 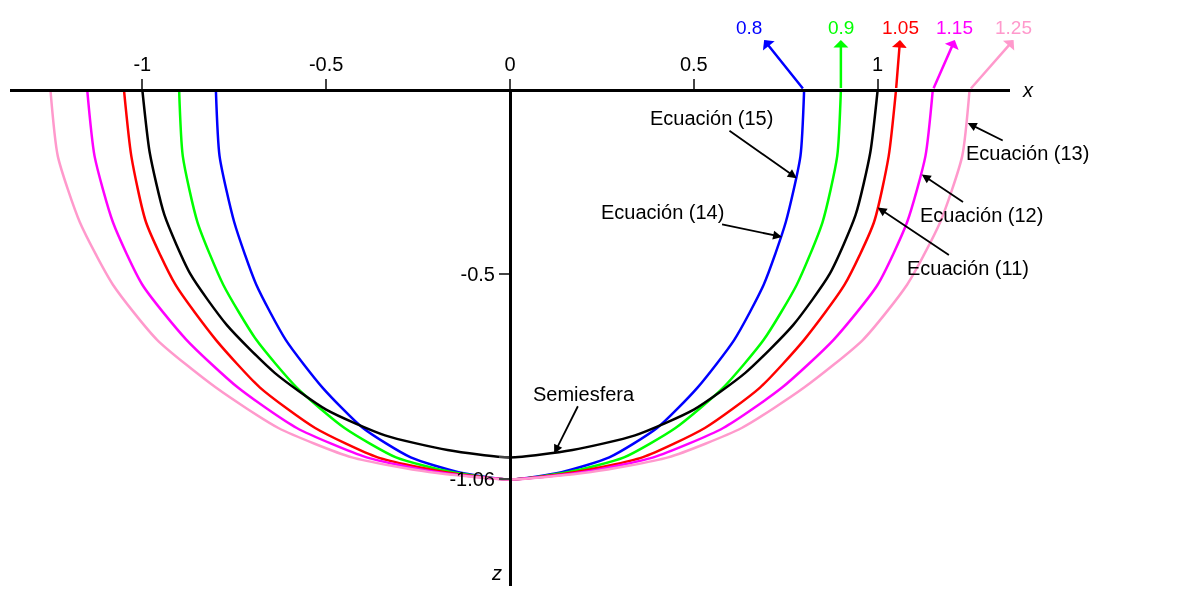 What do you see at coordinates (900, 27) in the screenshot?
I see `text: 1.05` at bounding box center [900, 27].